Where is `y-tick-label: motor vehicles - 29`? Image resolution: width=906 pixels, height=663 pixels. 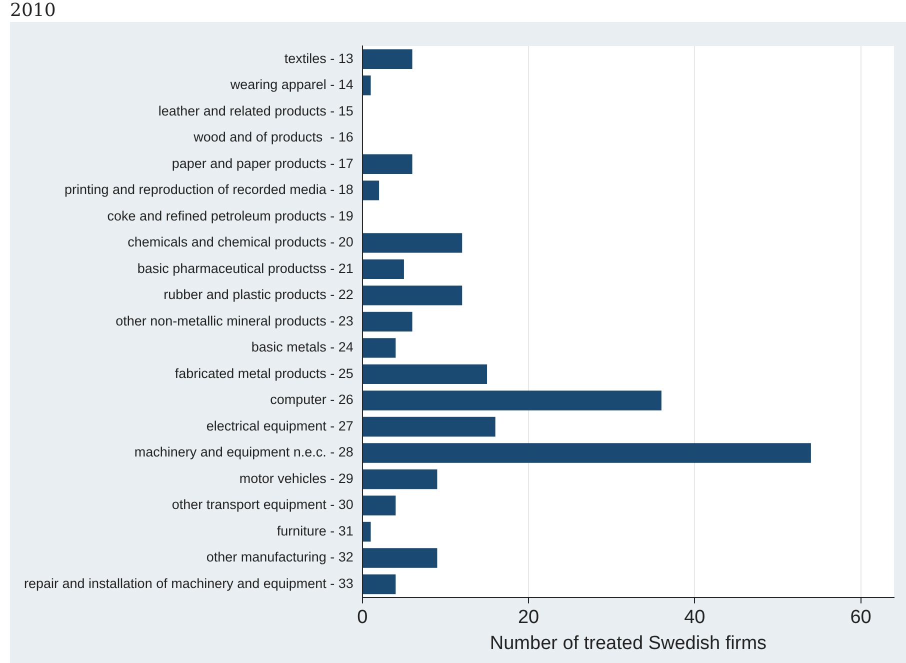
y-tick-label: motor vehicles - 29 is located at coordinates (296, 478).